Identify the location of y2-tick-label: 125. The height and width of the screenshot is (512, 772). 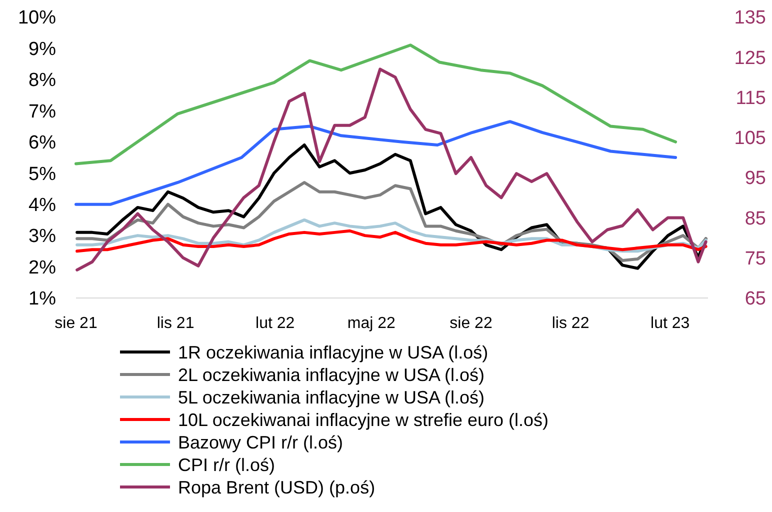
(750, 58).